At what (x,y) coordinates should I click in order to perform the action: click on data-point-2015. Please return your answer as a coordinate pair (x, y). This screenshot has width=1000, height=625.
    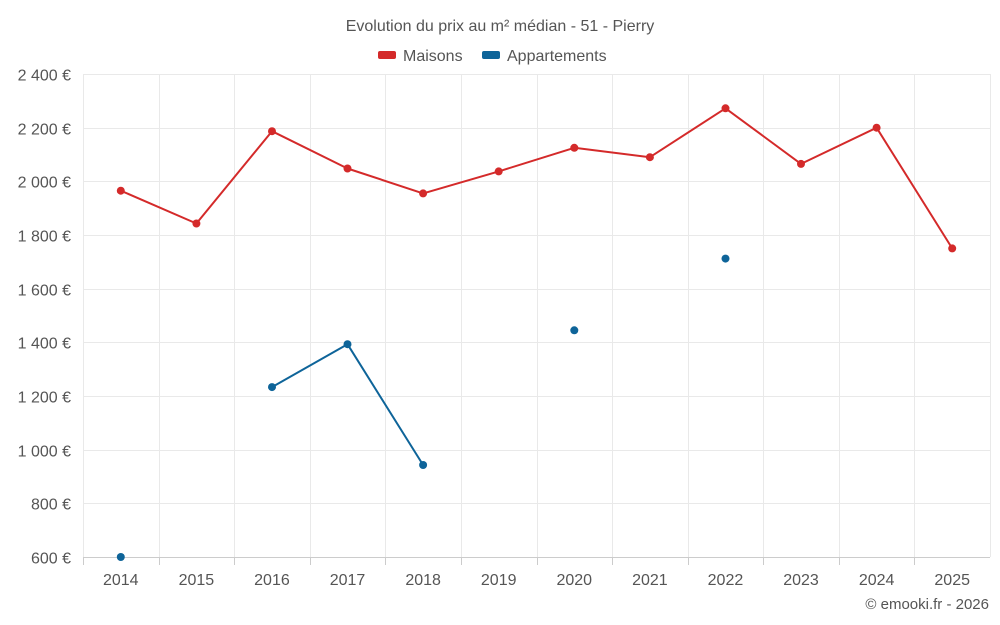
    Looking at the image, I should click on (196, 223).